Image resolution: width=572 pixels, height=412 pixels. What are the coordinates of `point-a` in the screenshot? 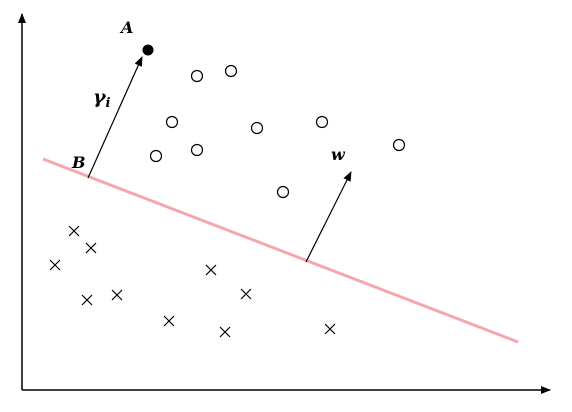 It's located at (148, 50).